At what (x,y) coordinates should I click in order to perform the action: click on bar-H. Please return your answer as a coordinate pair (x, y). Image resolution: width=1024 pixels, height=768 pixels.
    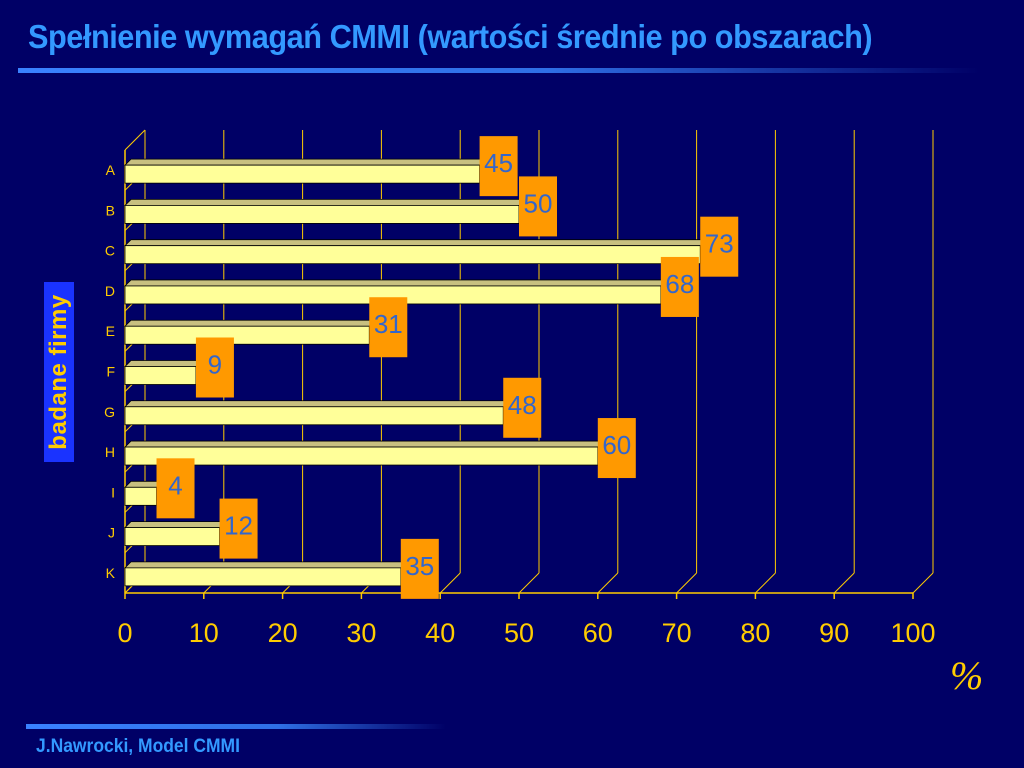
    Looking at the image, I should click on (361, 456).